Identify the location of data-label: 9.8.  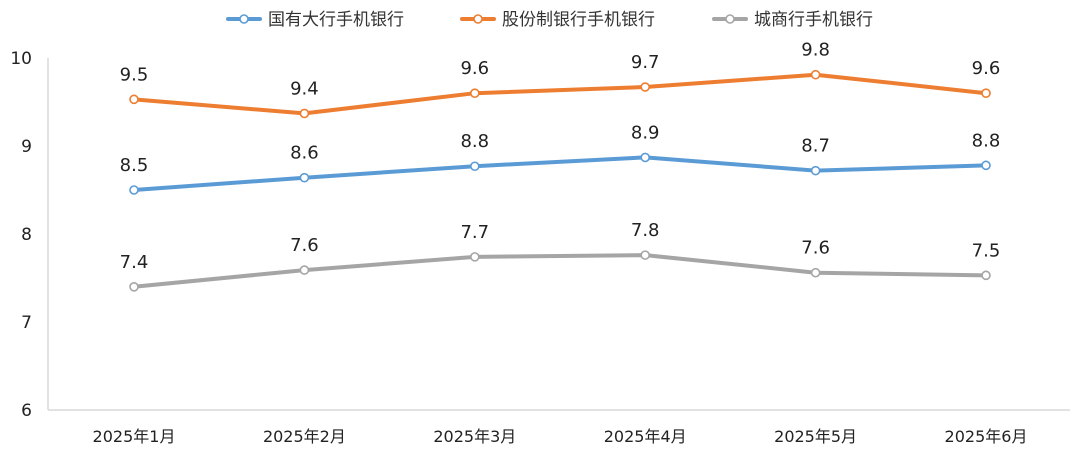
(815, 50).